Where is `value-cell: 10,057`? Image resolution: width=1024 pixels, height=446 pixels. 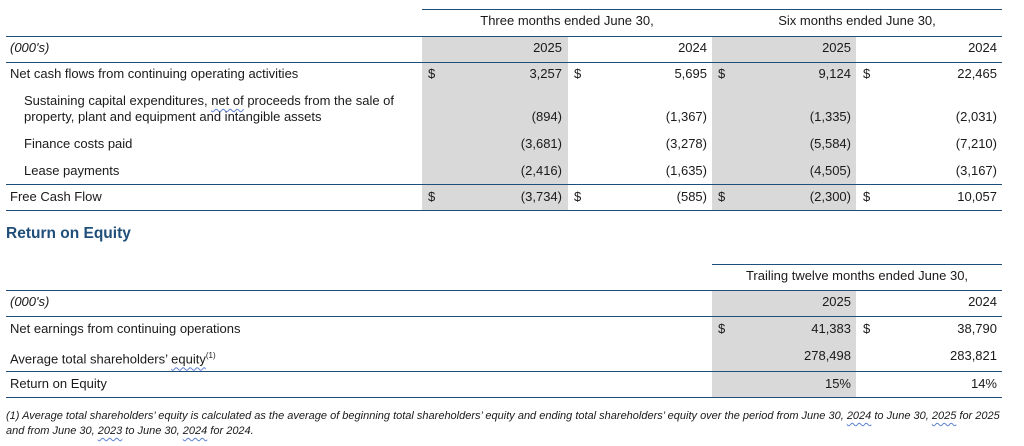 value-cell: 10,057 is located at coordinates (977, 196).